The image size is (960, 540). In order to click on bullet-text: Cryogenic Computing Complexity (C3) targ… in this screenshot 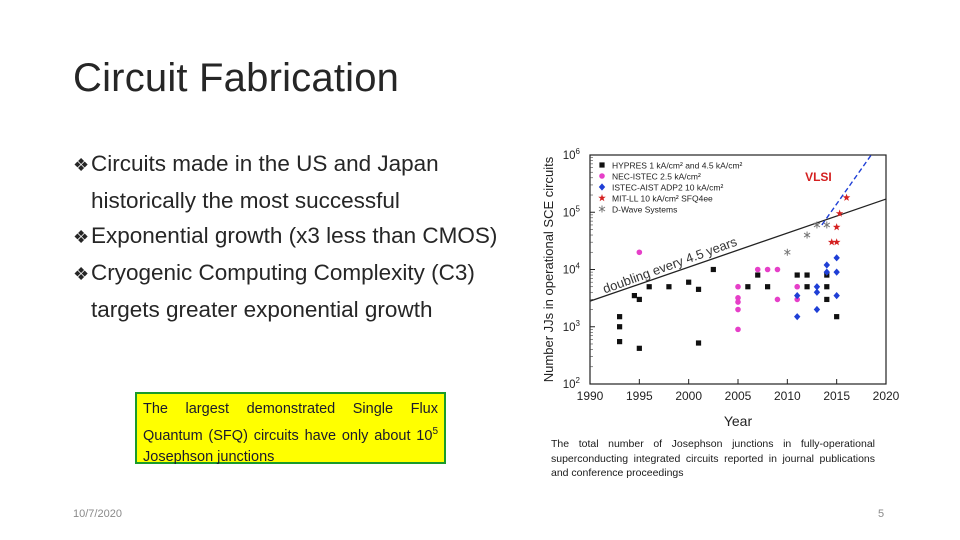, I will do `click(283, 291)`.